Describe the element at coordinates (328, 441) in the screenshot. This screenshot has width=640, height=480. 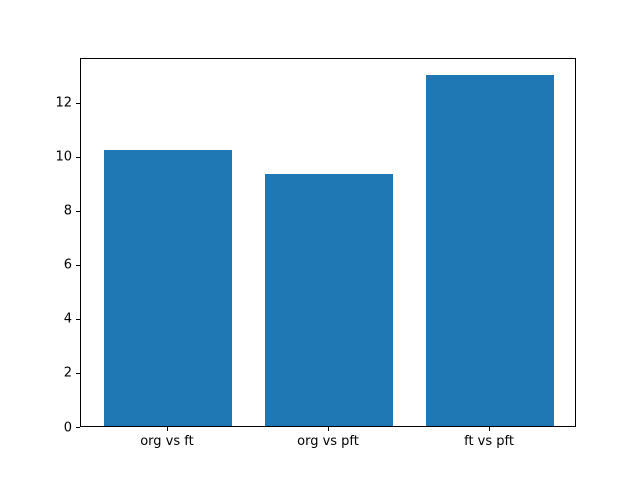
I see `x-tick-label-org-vs-pft: org vs pft` at that location.